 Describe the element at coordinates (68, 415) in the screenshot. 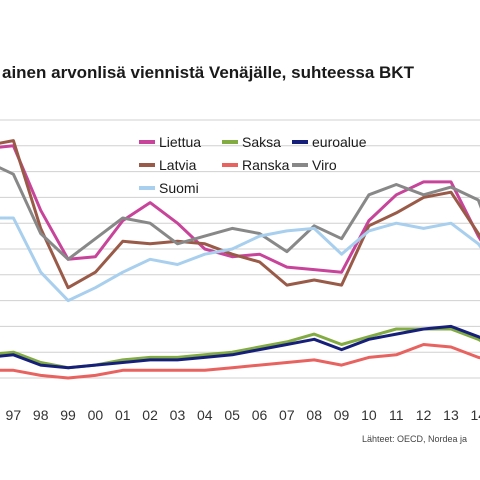

I see `x-tick-label: 99` at that location.